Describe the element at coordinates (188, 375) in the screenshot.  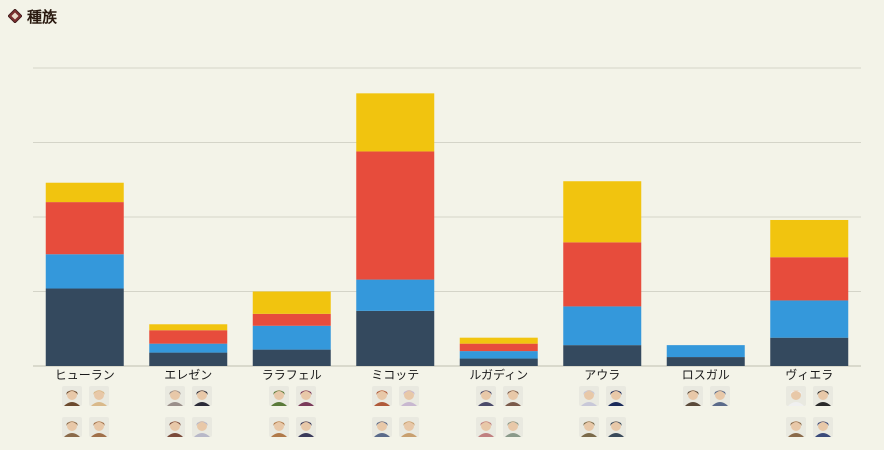
I see `category-label: エレゼン` at that location.